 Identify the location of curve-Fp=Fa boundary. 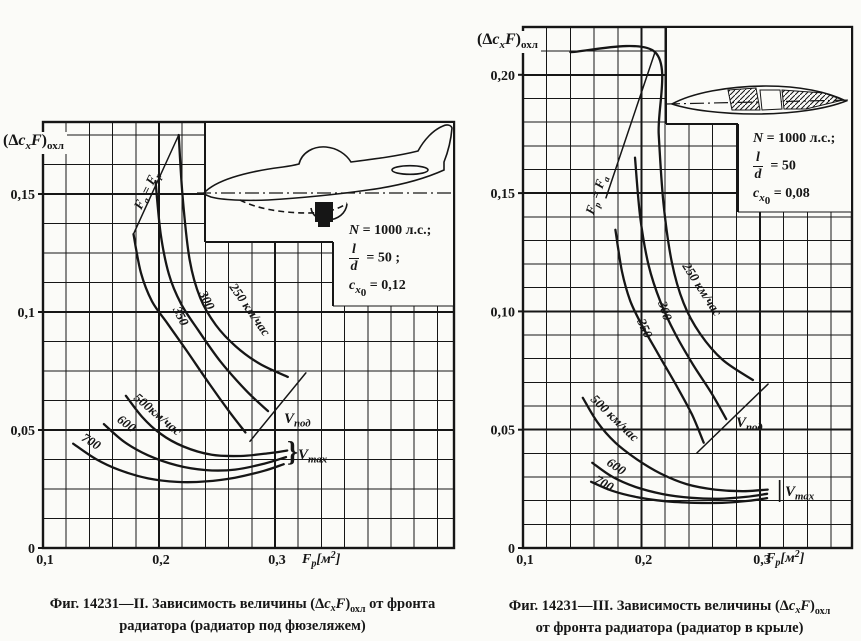
(630, 125).